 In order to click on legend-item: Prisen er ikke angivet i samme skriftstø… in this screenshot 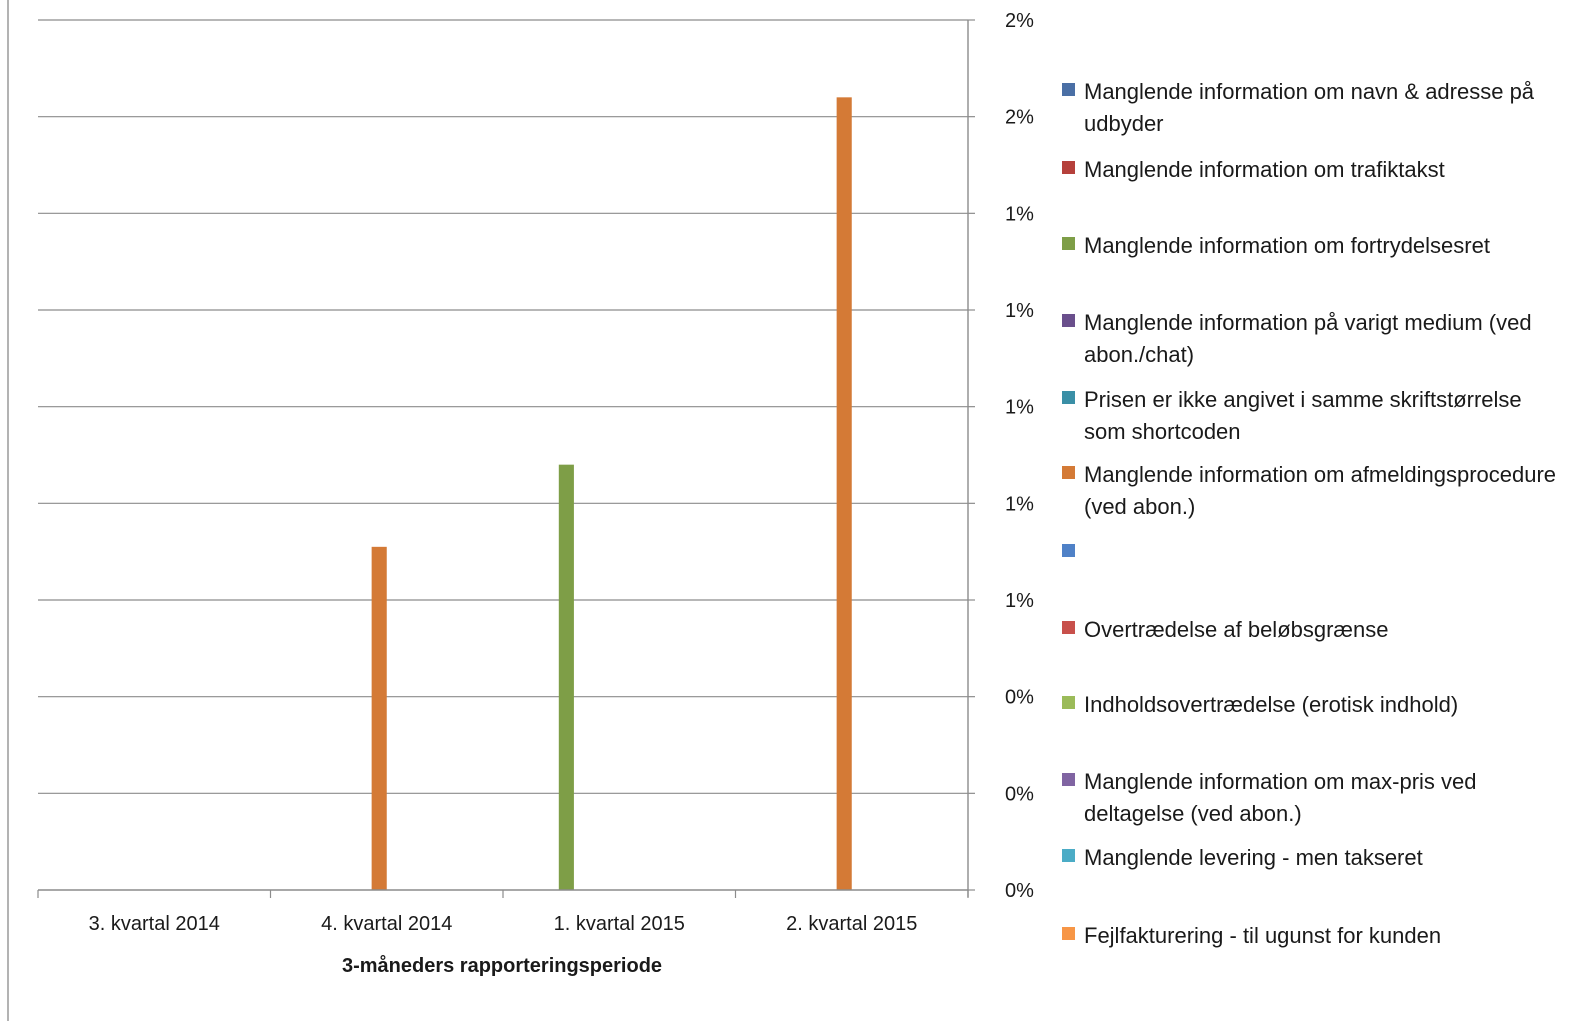, I will do `click(1313, 416)`.